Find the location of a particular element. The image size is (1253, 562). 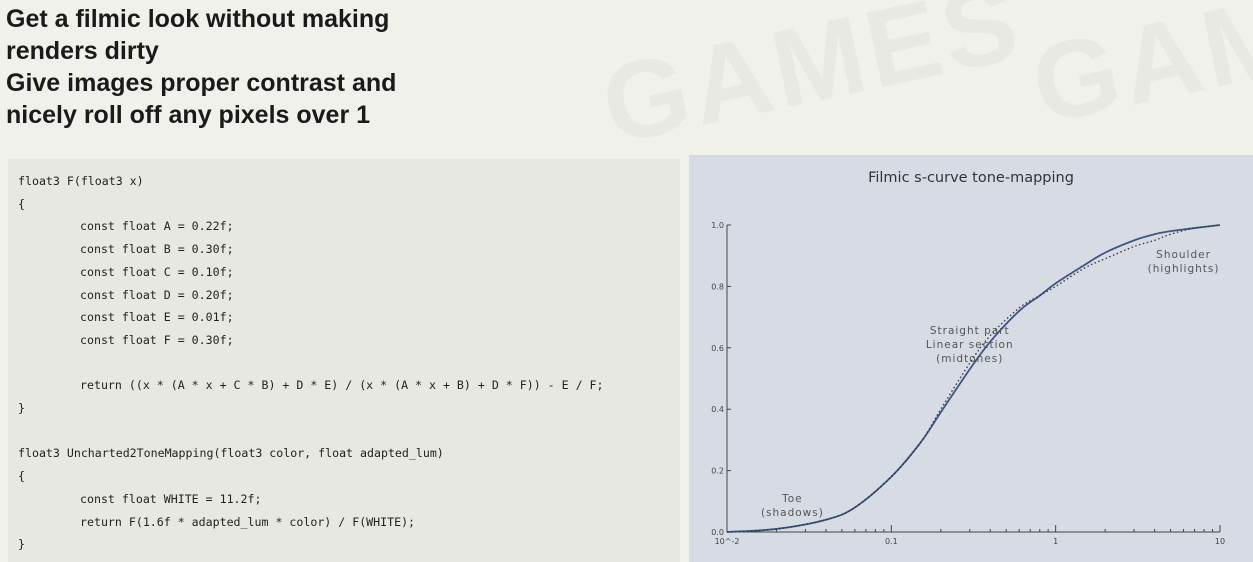

x-tick-label: 10 is located at coordinates (1220, 541).